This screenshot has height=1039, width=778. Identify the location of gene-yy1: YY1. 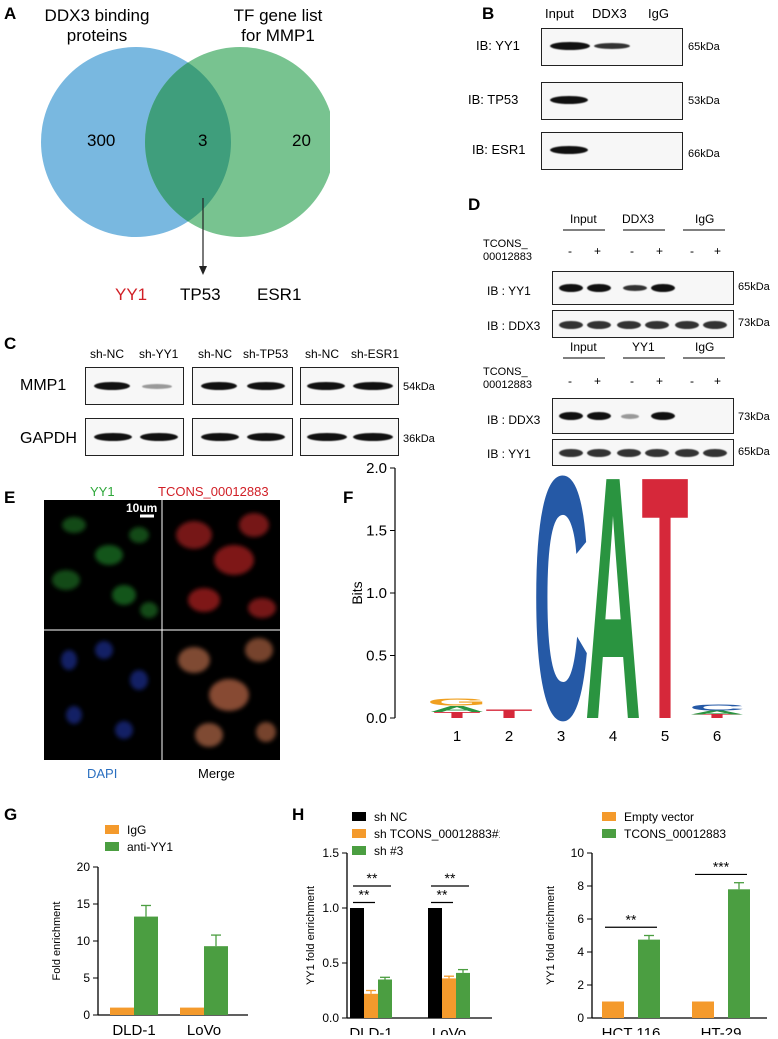
(131, 294).